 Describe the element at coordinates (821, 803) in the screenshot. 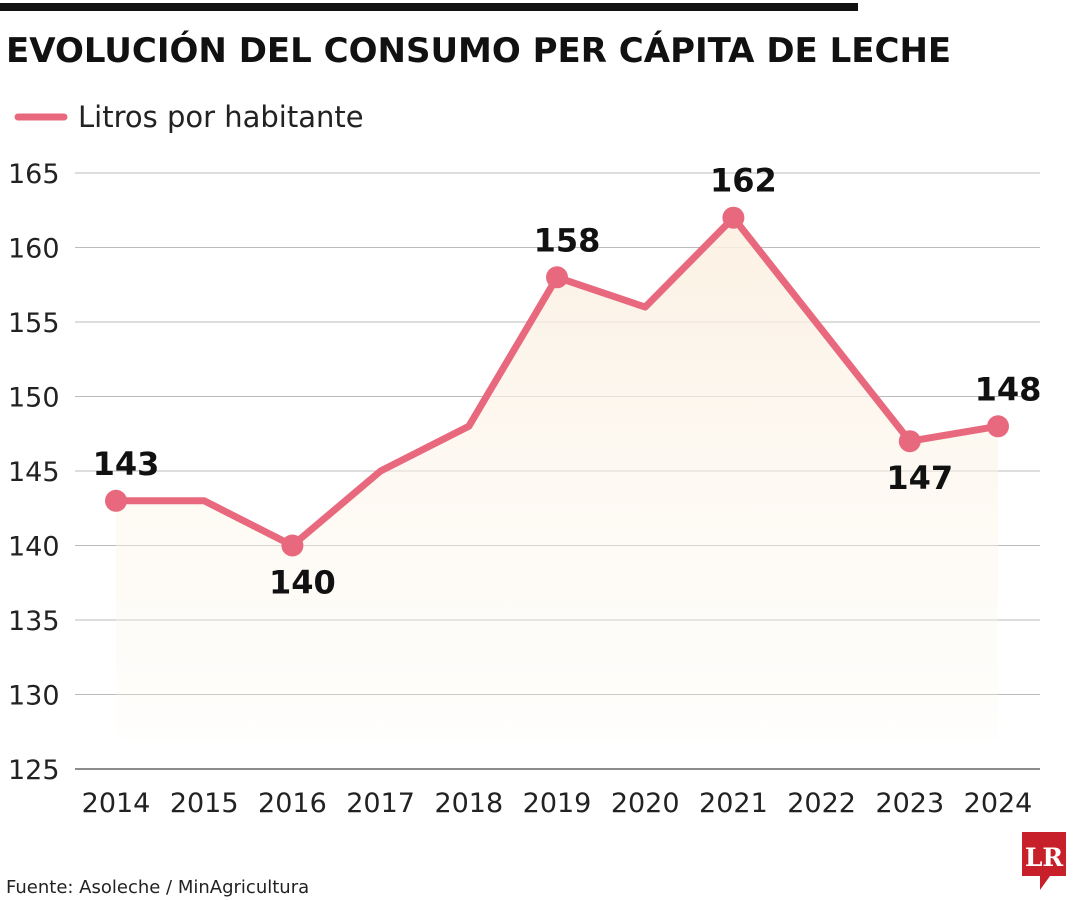

I see `x-tick-label: 2022` at that location.